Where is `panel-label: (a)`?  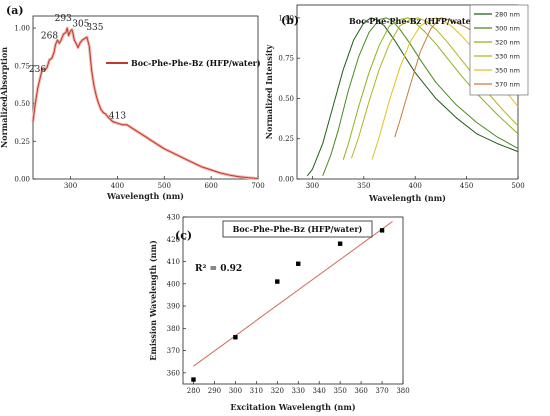
panel-label: (a) is located at coordinates (15, 10).